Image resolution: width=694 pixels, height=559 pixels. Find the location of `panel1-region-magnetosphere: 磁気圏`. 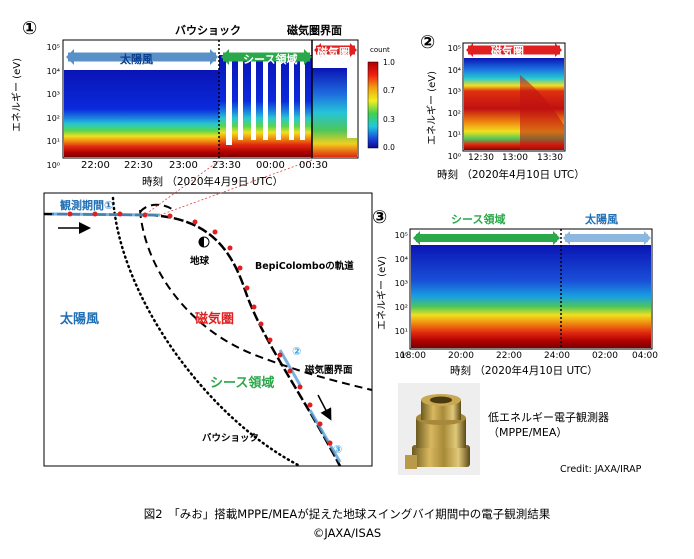

panel1-region-magnetosphere: 磁気圏 is located at coordinates (333, 52).